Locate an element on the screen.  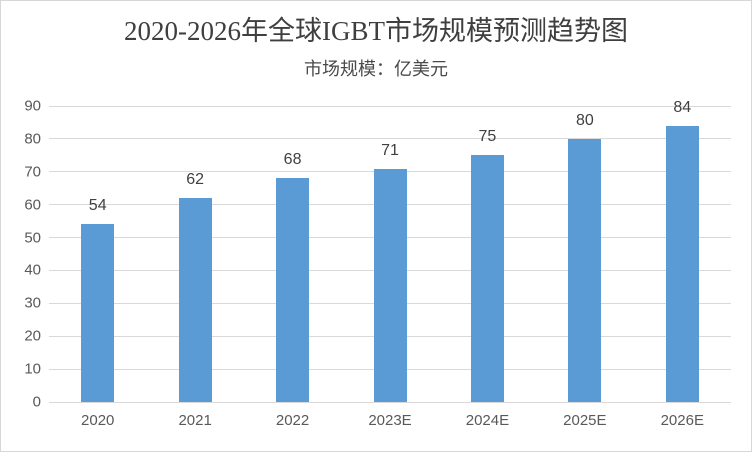
y-tick-label: 0 is located at coordinates (36, 402).